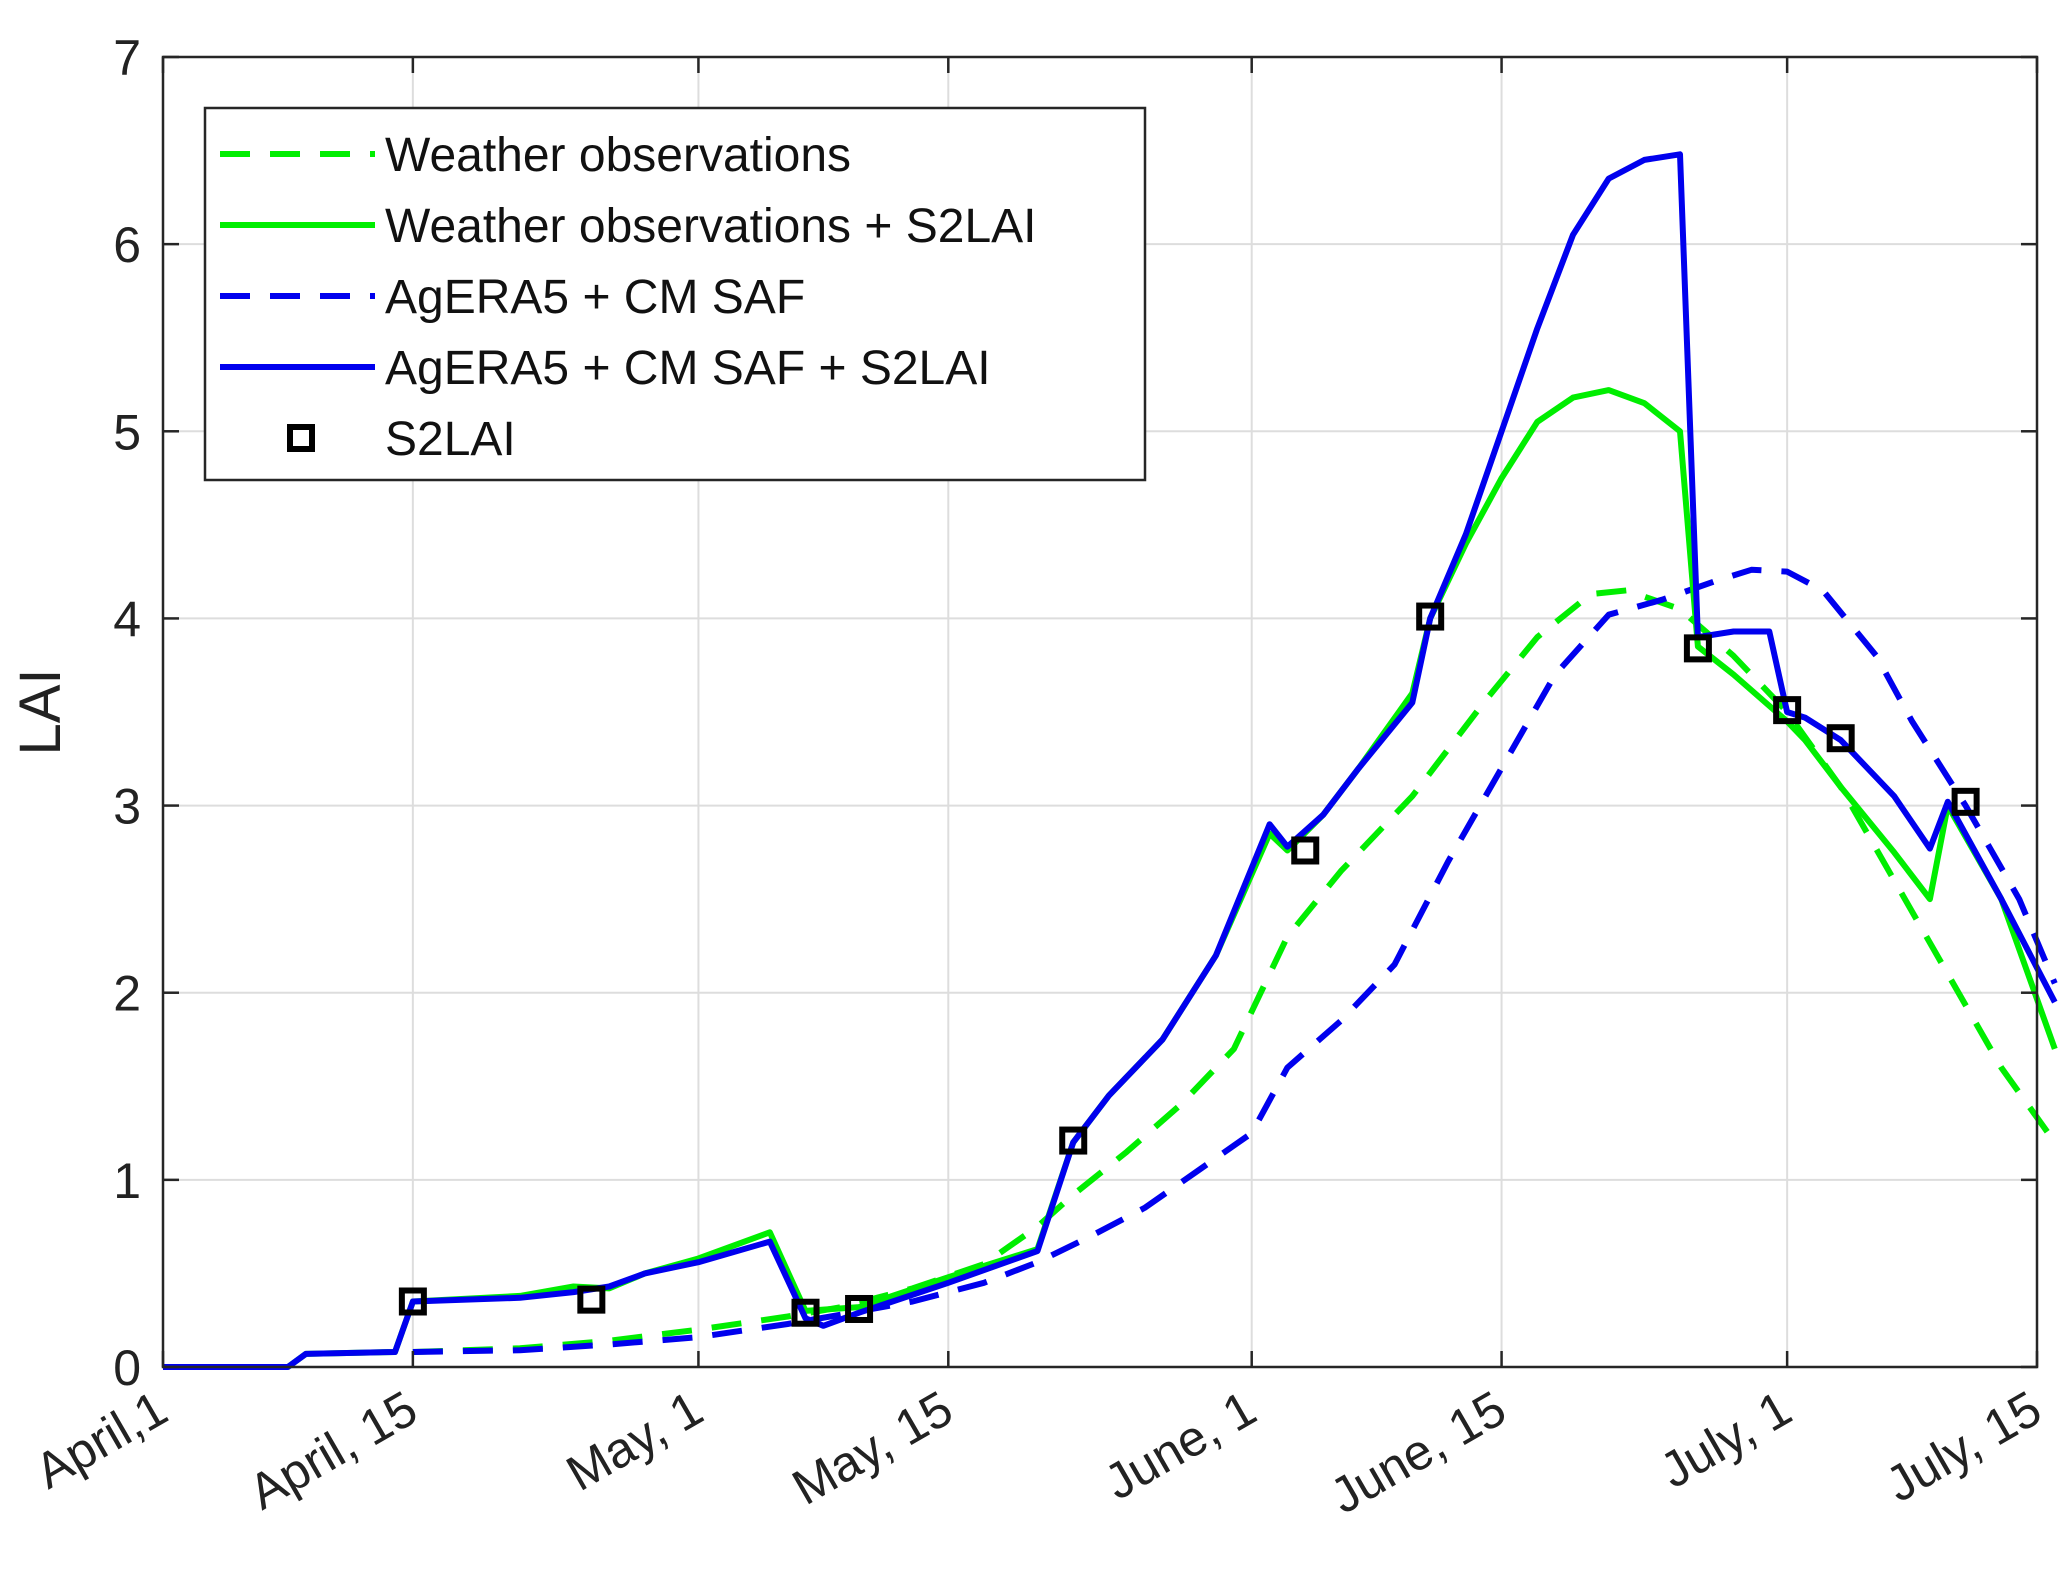  Describe the element at coordinates (618, 155) in the screenshot. I see `legend-label: Weather observations` at that location.